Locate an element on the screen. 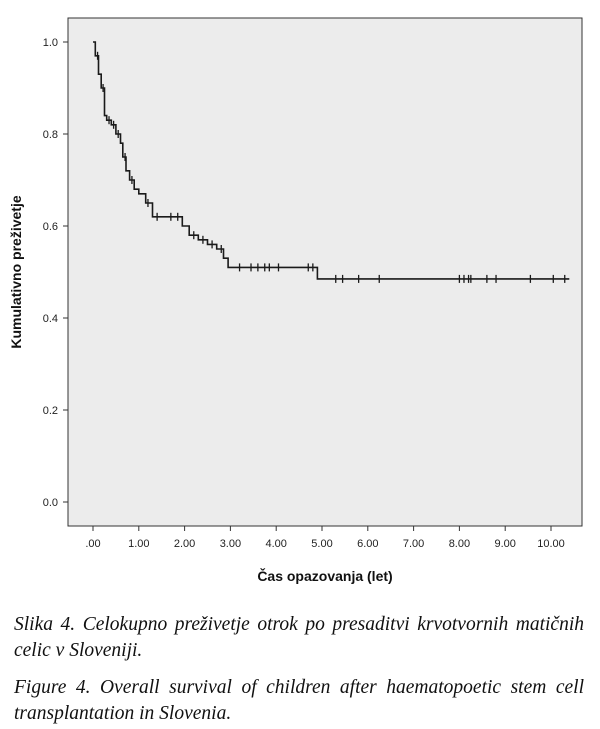 This screenshot has width=600, height=729. x-tick-label: 4.00 is located at coordinates (275, 544).